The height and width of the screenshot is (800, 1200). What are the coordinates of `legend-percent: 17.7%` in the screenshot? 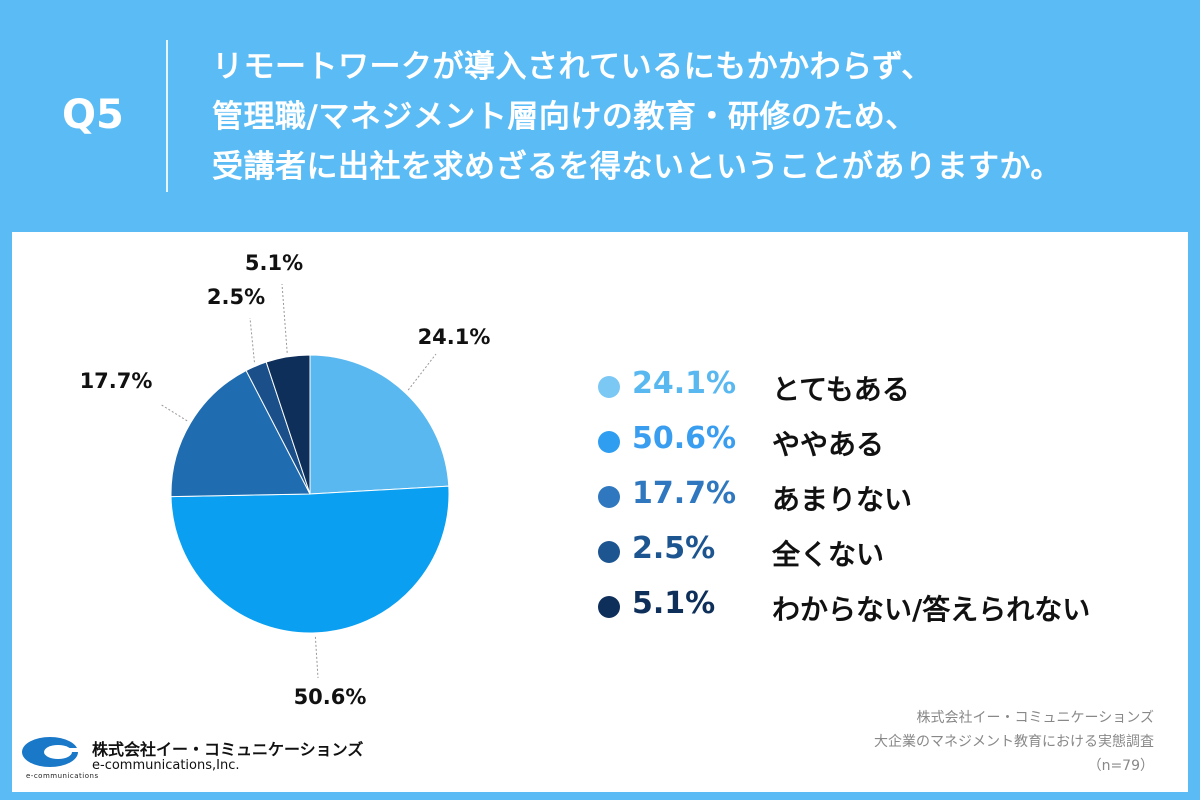 It's located at (684, 493).